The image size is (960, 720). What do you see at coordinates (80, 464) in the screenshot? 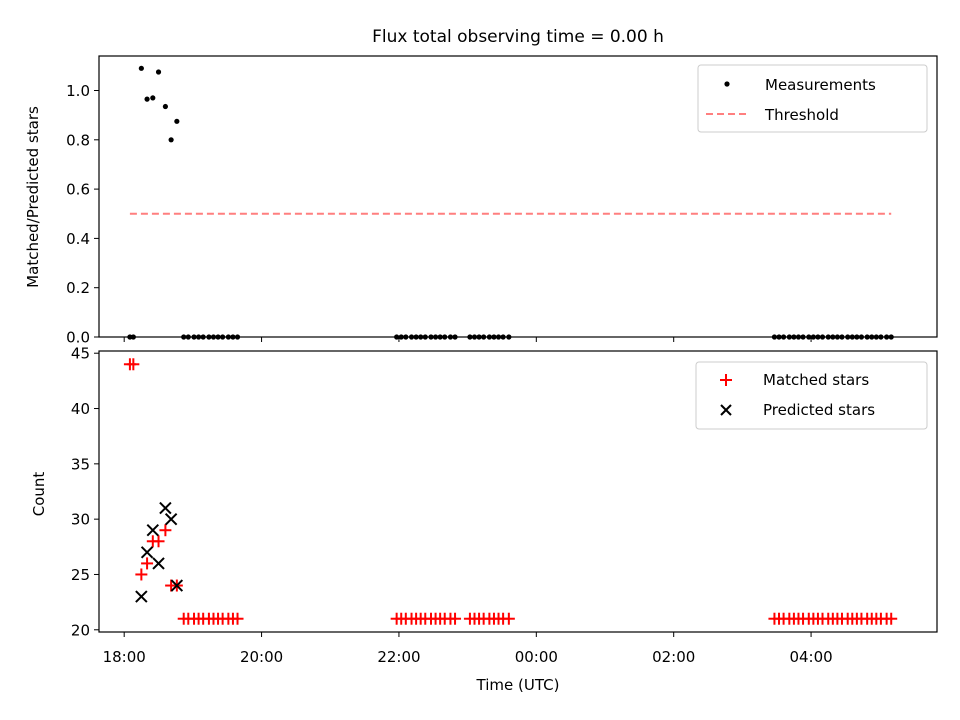
I see `y-tick-label: 35` at bounding box center [80, 464].